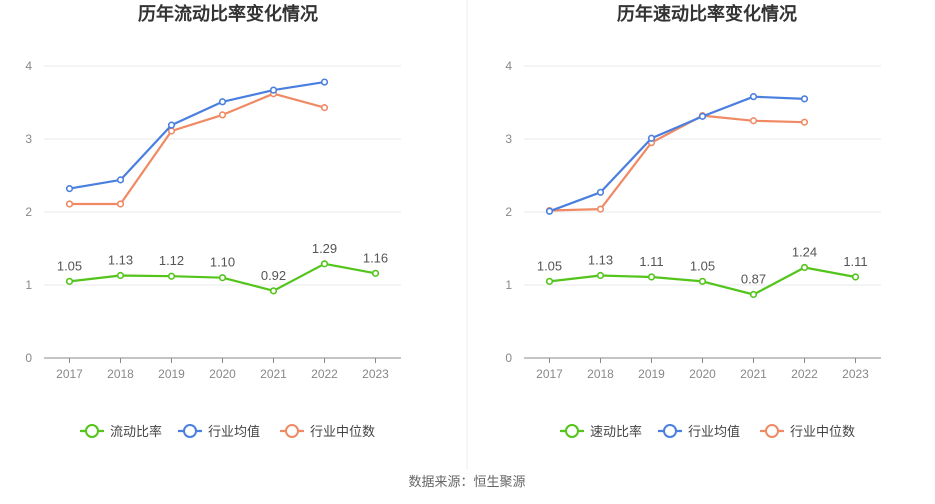 The height and width of the screenshot is (504, 935). What do you see at coordinates (273, 275) in the screenshot?
I see `data-label: 0.92` at bounding box center [273, 275].